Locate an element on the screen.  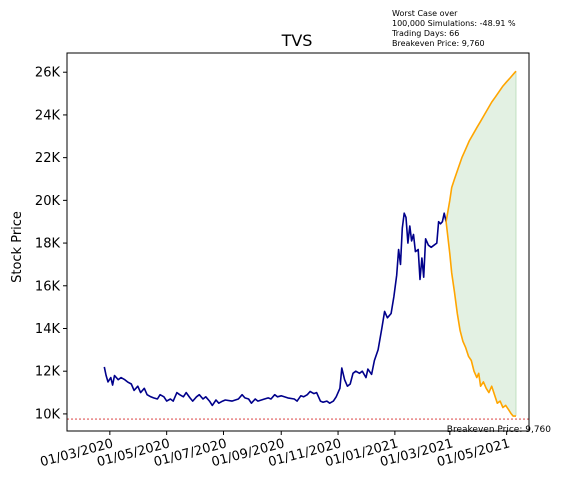
y-tick-label: 24K is located at coordinates (48, 115).